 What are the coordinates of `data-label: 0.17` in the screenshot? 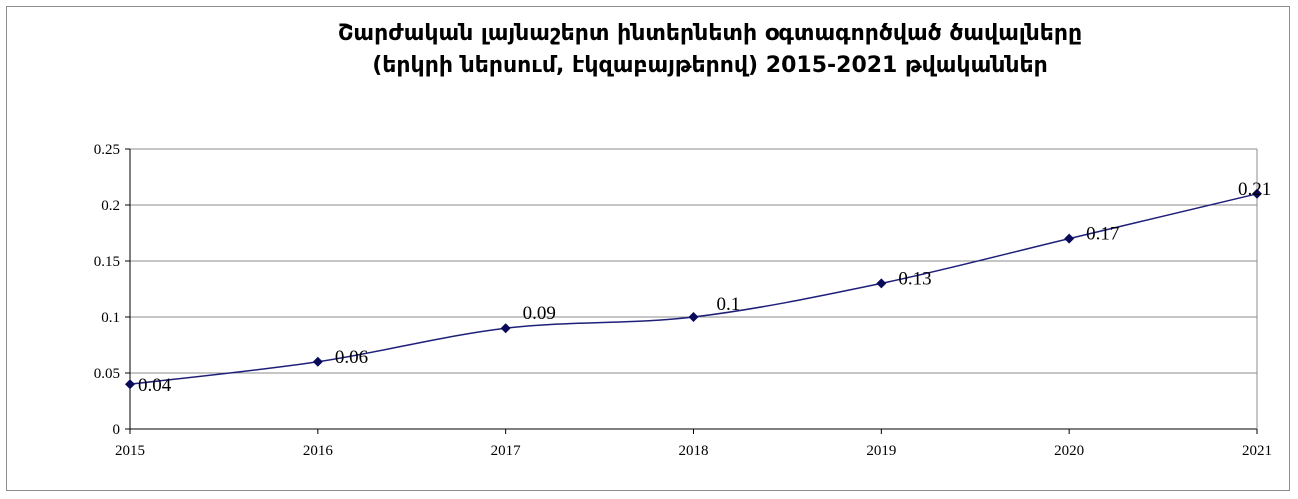 It's located at (1102, 234).